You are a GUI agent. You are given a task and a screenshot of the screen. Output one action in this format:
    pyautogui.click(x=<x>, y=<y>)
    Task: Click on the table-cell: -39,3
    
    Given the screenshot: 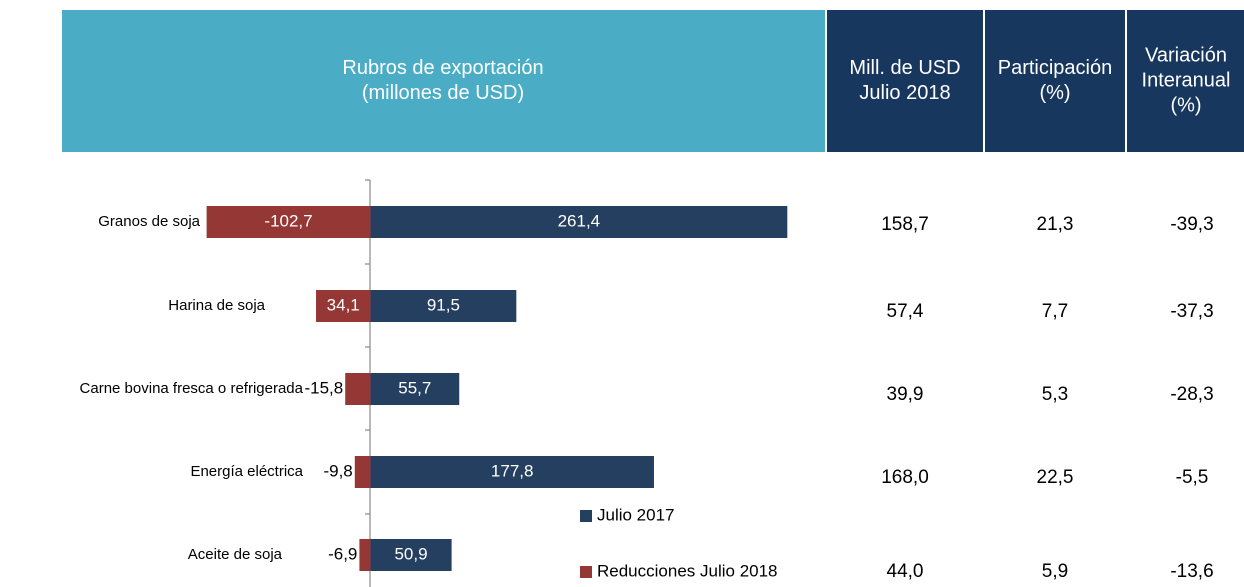 What is the action you would take?
    pyautogui.click(x=1191, y=224)
    